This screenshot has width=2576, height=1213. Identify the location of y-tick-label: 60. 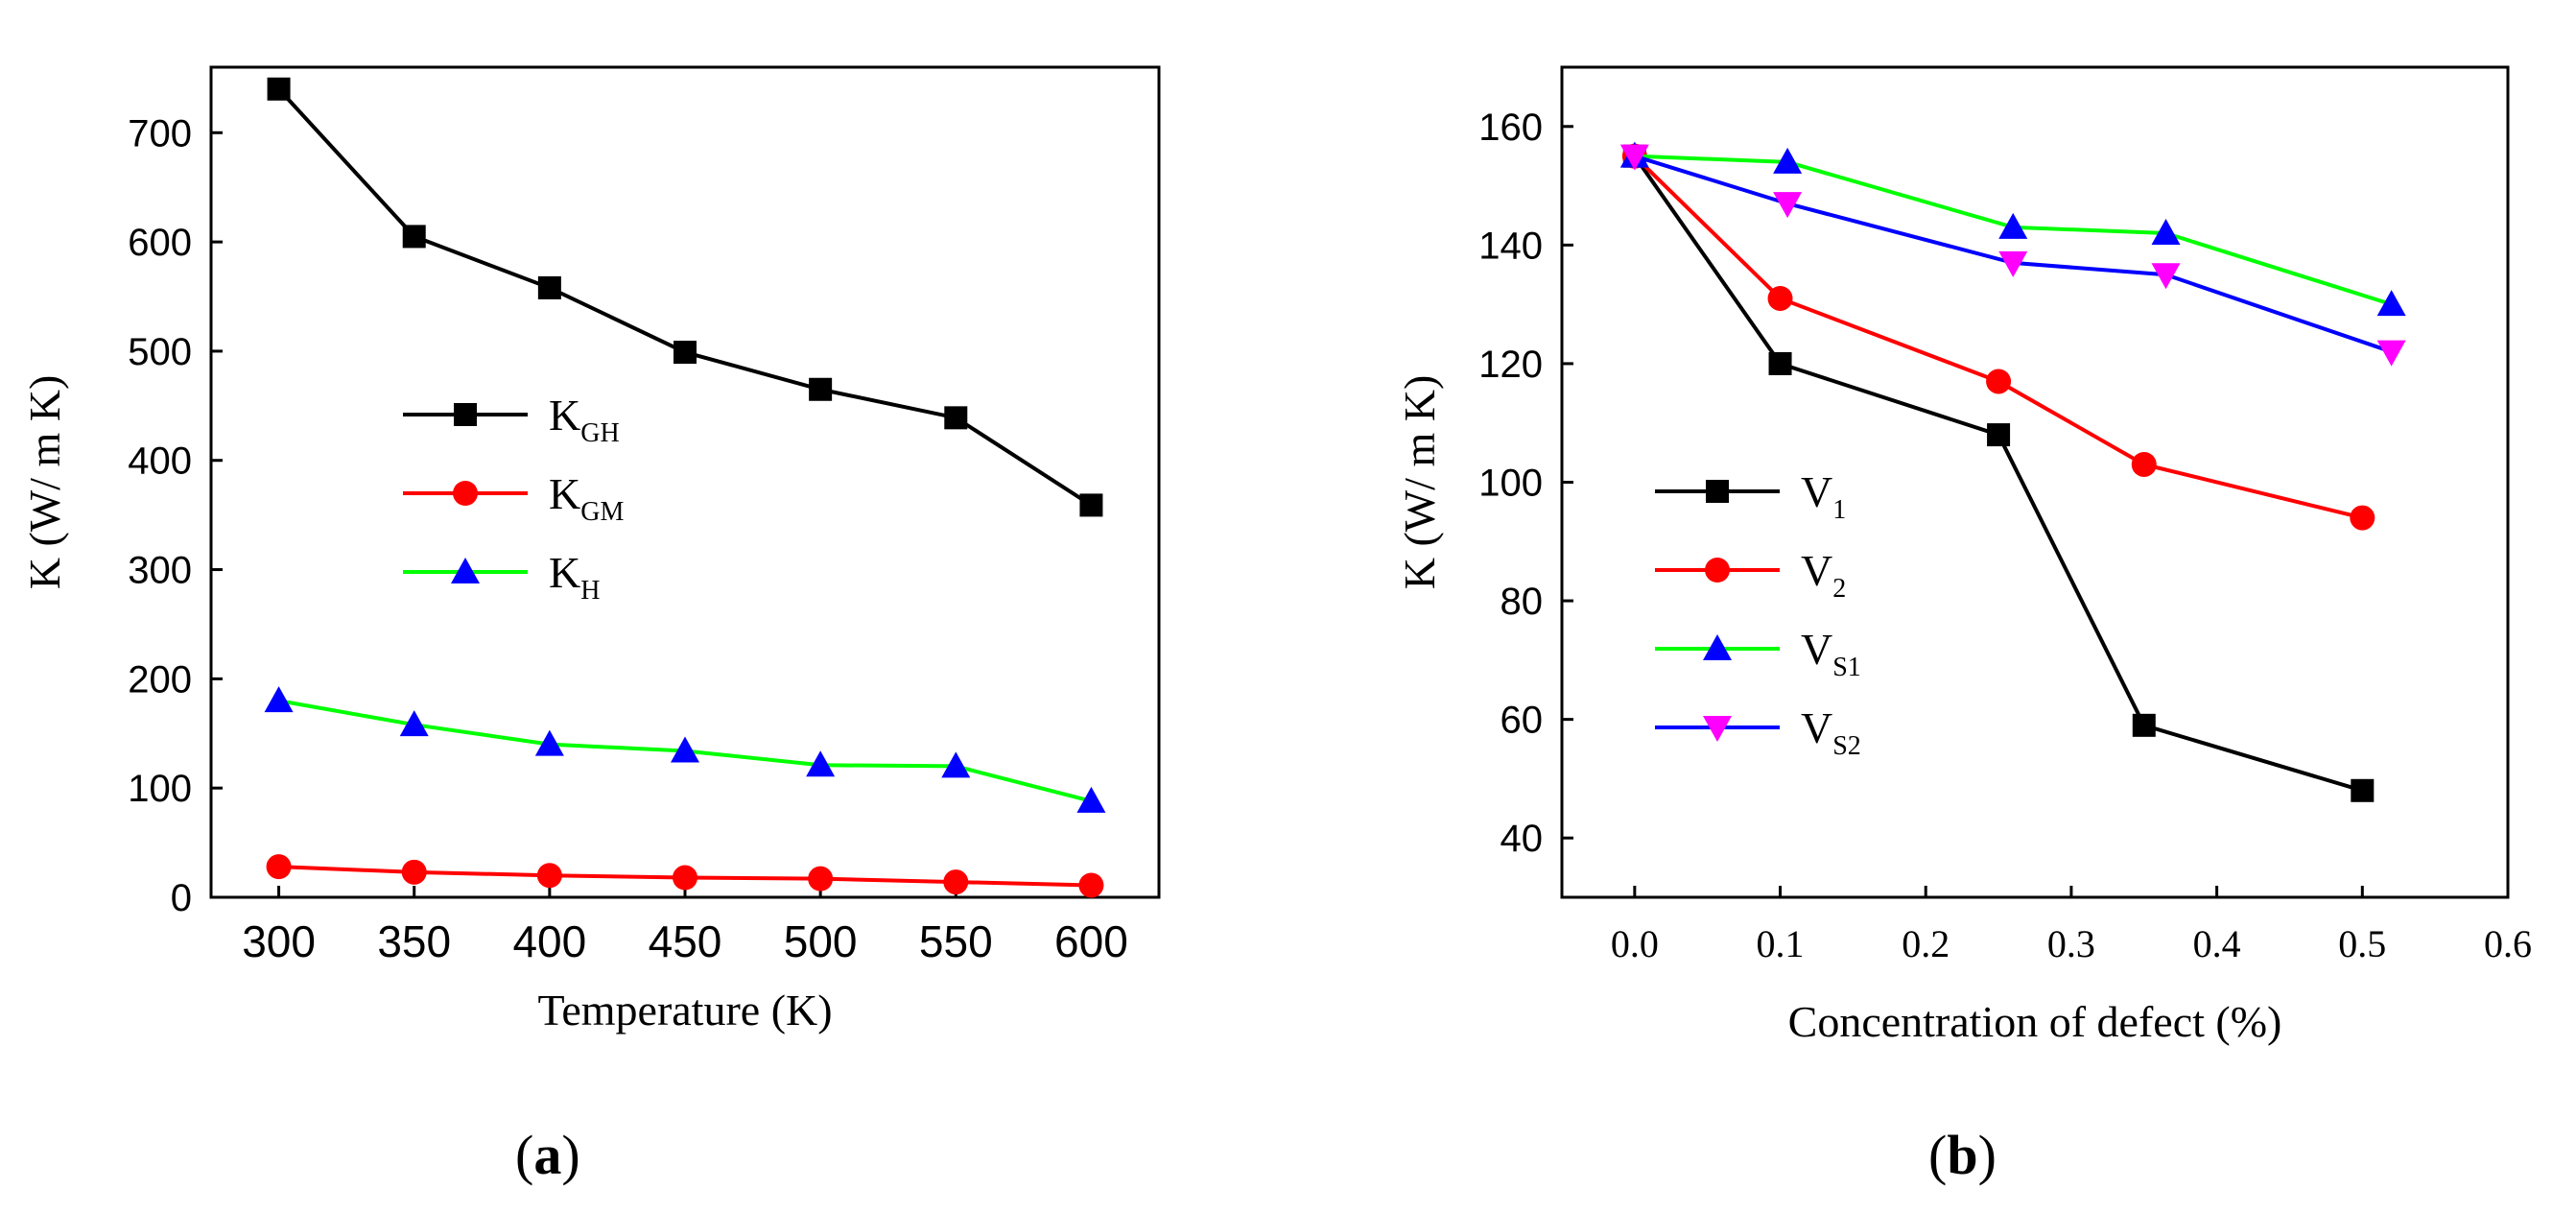
(1523, 721).